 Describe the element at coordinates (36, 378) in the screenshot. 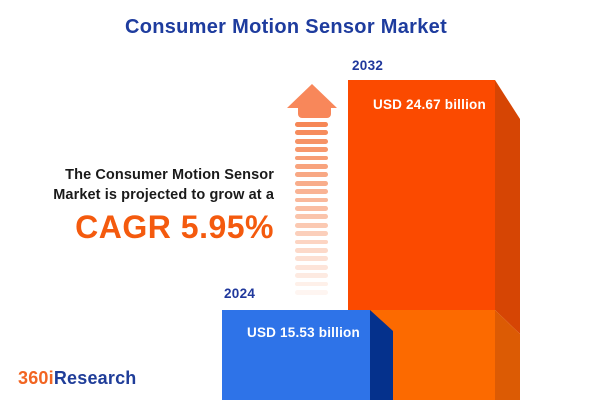

I see `logo-prefix: 360i` at that location.